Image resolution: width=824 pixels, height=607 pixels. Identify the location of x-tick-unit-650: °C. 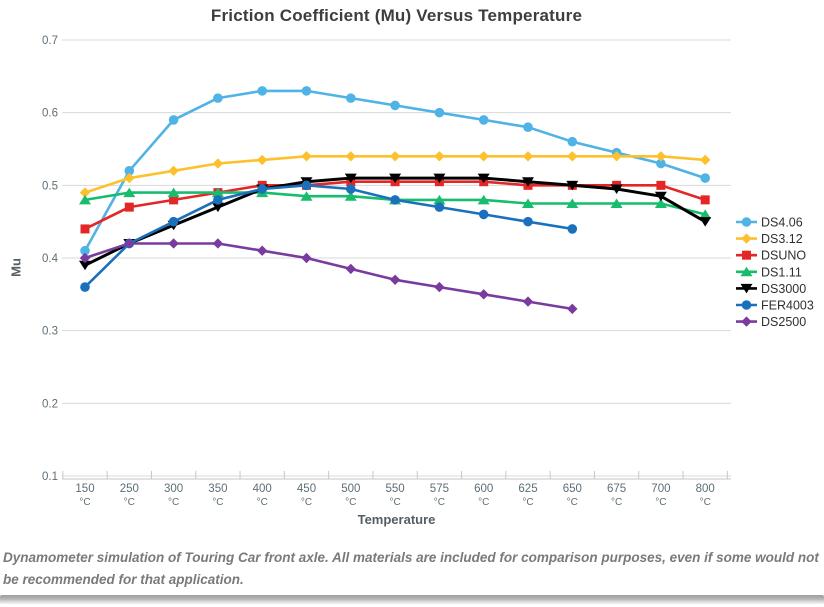
(572, 502).